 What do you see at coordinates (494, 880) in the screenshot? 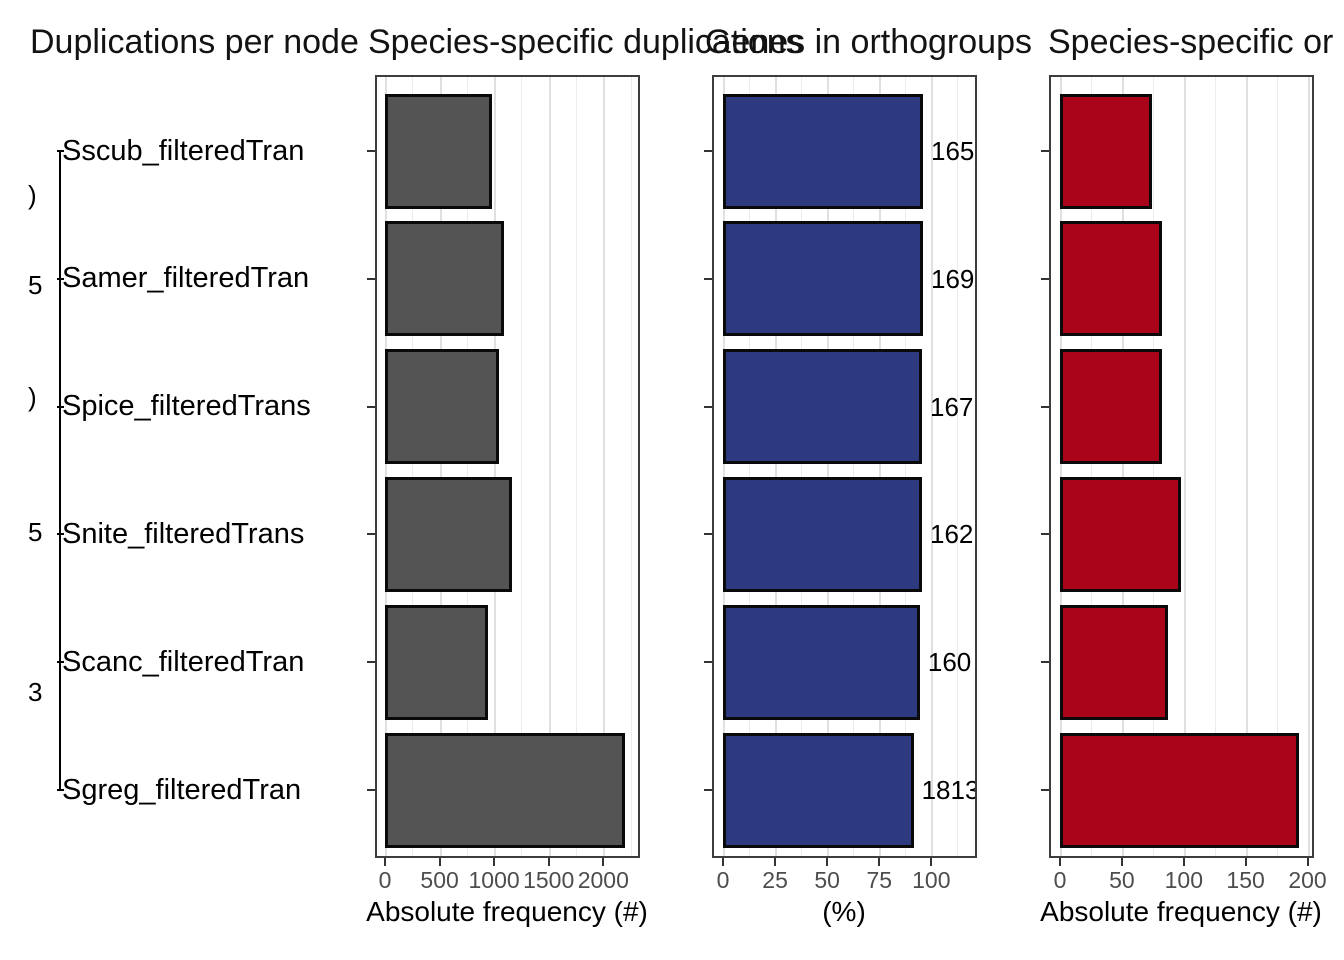
I see `x-axis-tick-label: 1000` at bounding box center [494, 880].